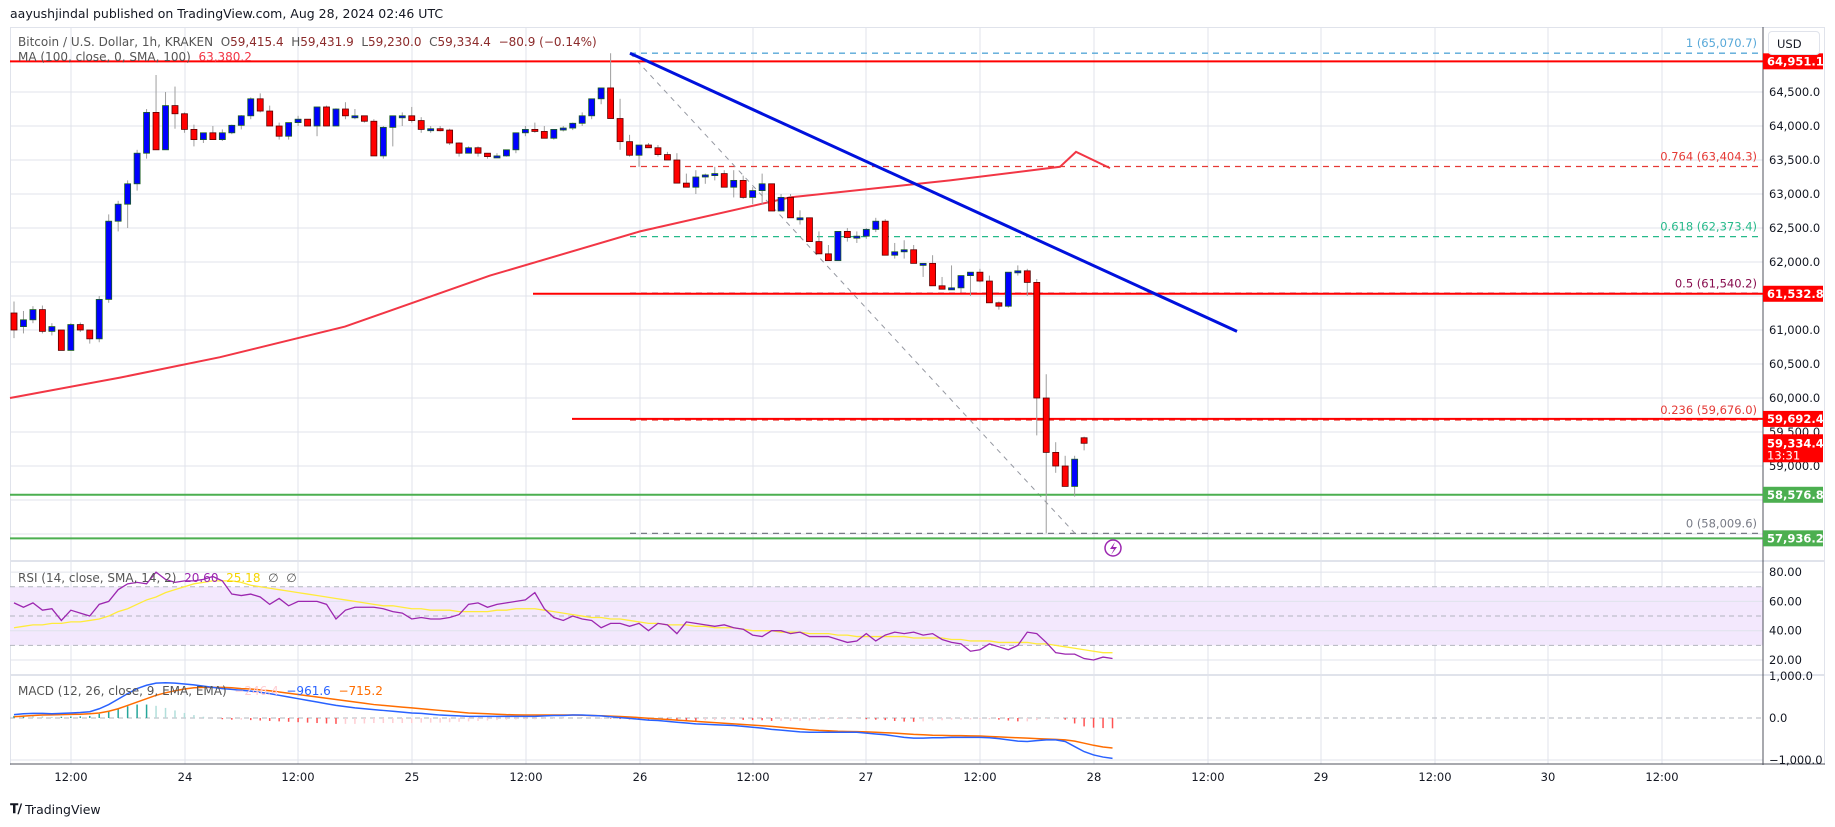 The height and width of the screenshot is (827, 1835). Describe the element at coordinates (1721, 523) in the screenshot. I see `fib-label: 0 (58,009.6)` at that location.